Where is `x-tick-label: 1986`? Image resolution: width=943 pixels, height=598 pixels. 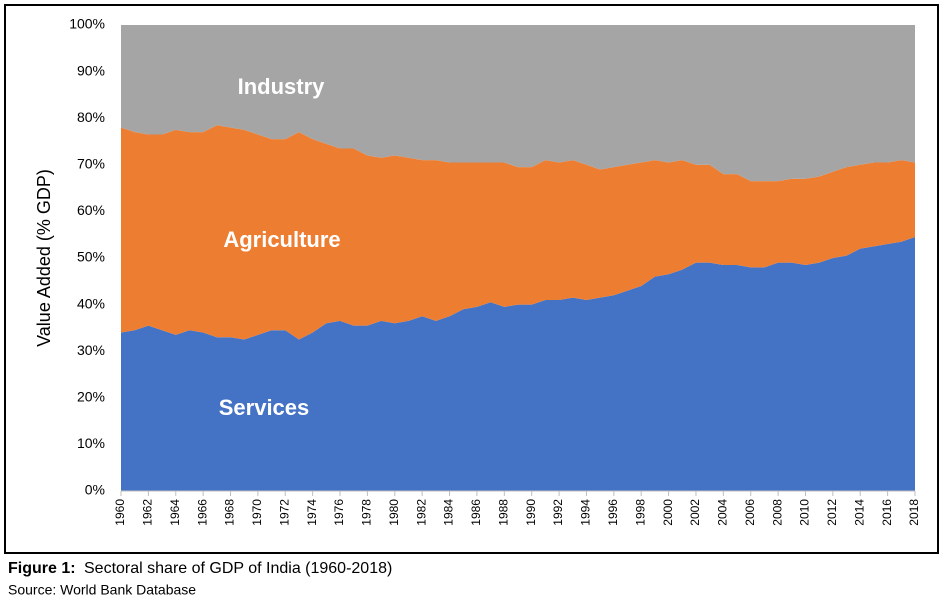
x-tick-label: 1986 is located at coordinates (476, 512).